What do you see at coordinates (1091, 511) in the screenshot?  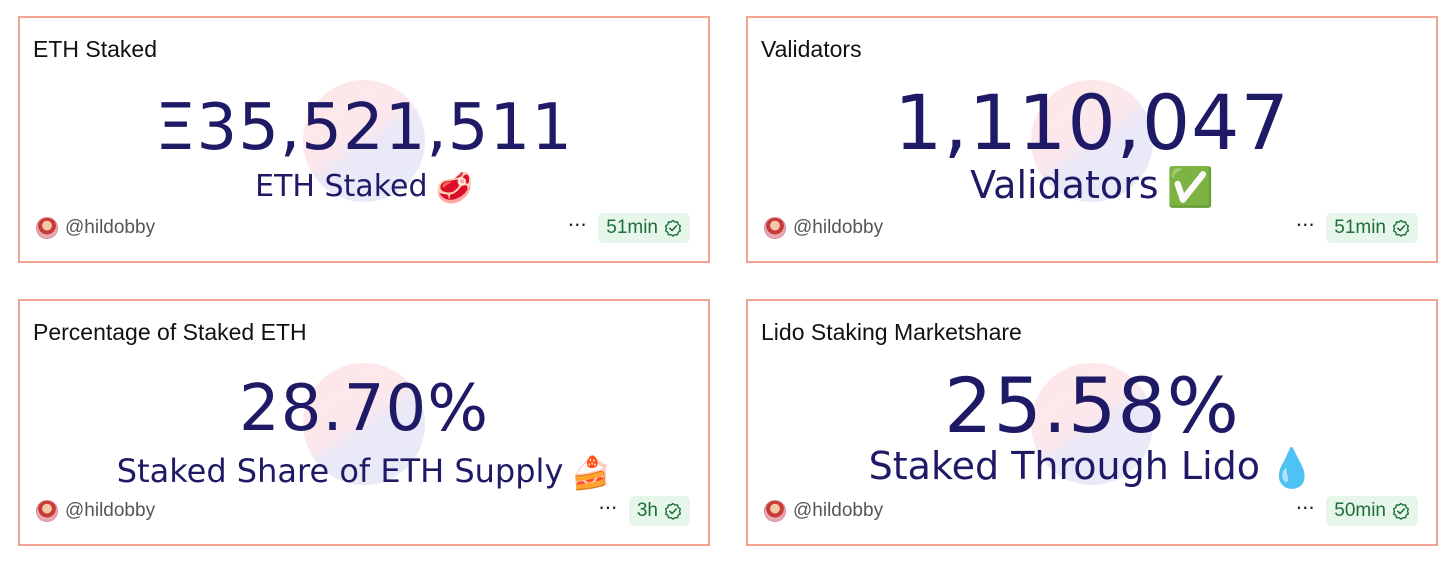 I see `card-footer: @hildobby ··· 50min` at bounding box center [1091, 511].